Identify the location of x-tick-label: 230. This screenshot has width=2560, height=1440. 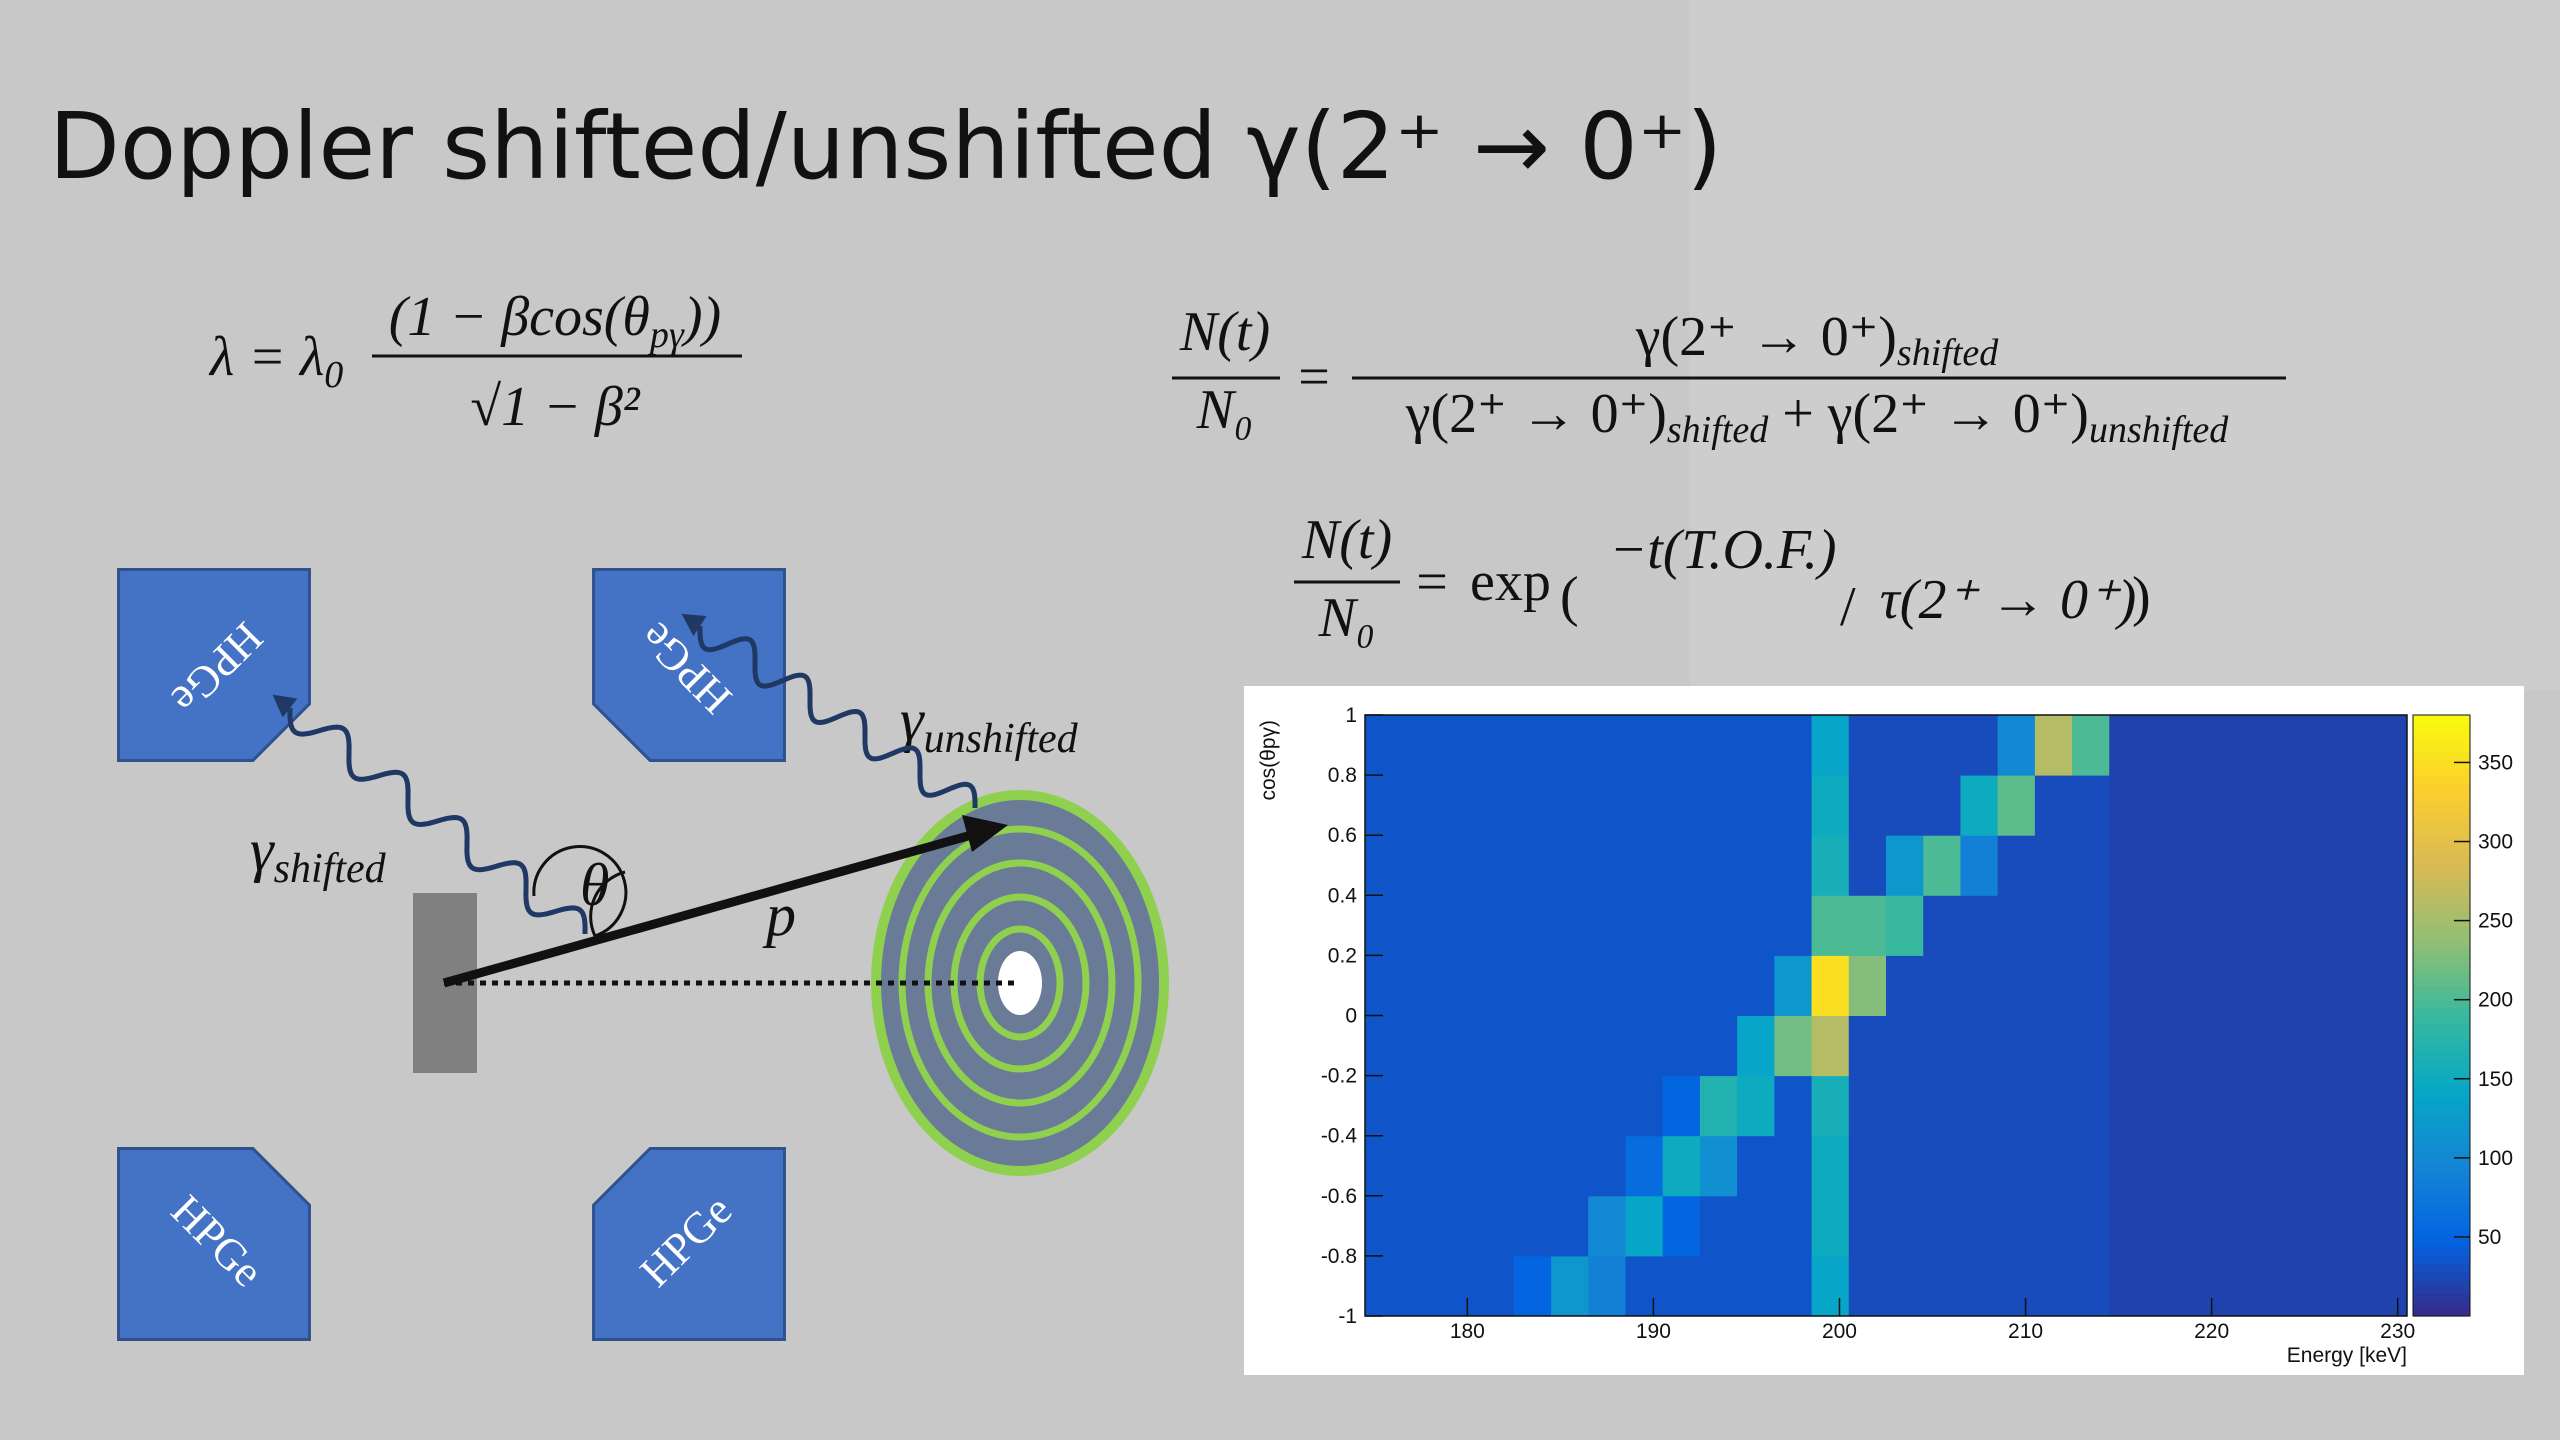
(2397, 1331).